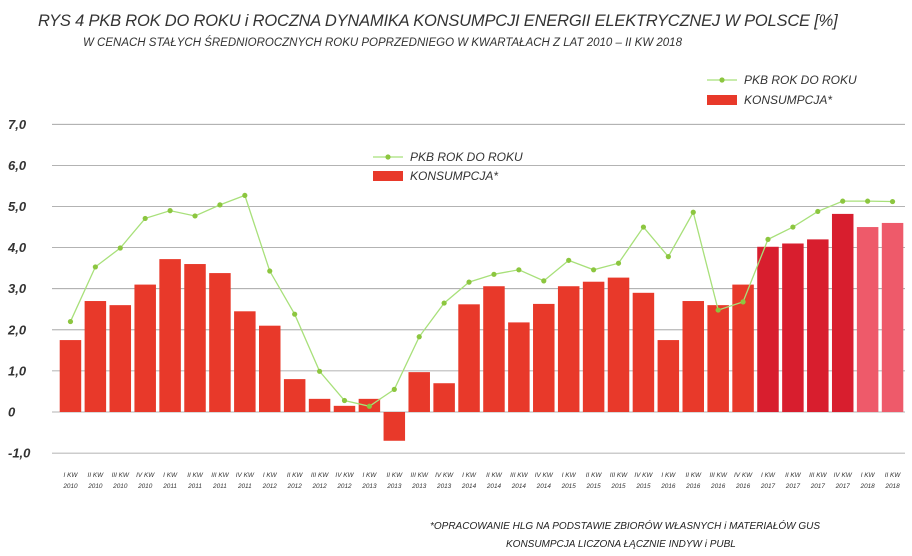 The image size is (912, 556). Describe the element at coordinates (19, 453) in the screenshot. I see `y-tick-label: -1,0` at that location.